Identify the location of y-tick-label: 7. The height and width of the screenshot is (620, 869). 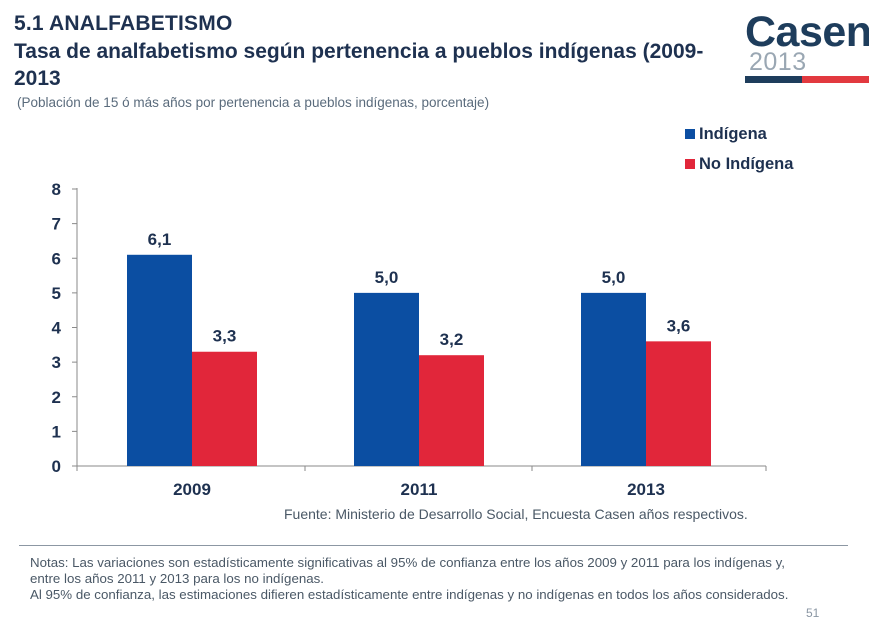
(56, 224).